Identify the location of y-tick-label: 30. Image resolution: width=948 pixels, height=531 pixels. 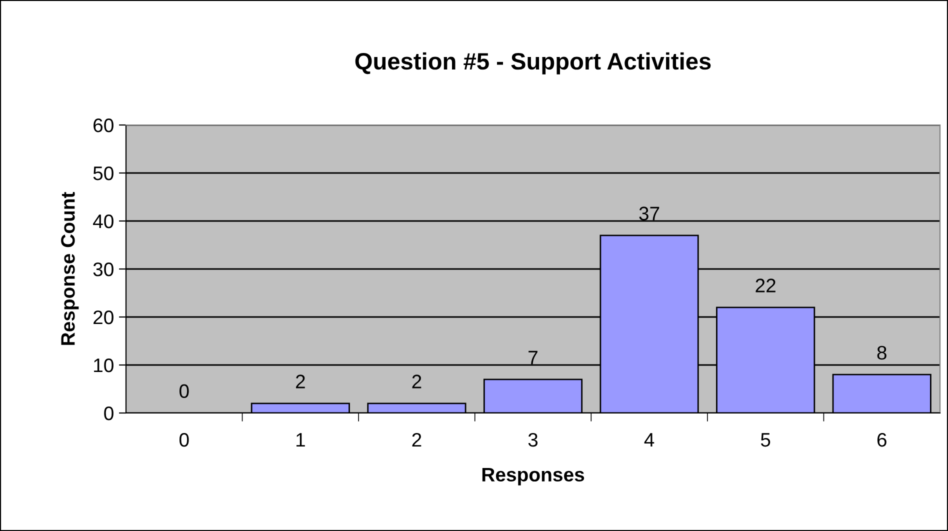
(103, 269).